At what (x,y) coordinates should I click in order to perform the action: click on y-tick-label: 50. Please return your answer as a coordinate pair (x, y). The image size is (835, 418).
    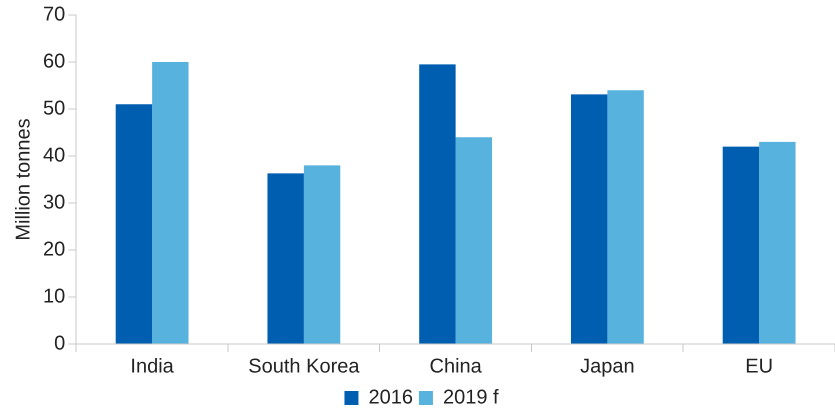
    Looking at the image, I should click on (54, 109).